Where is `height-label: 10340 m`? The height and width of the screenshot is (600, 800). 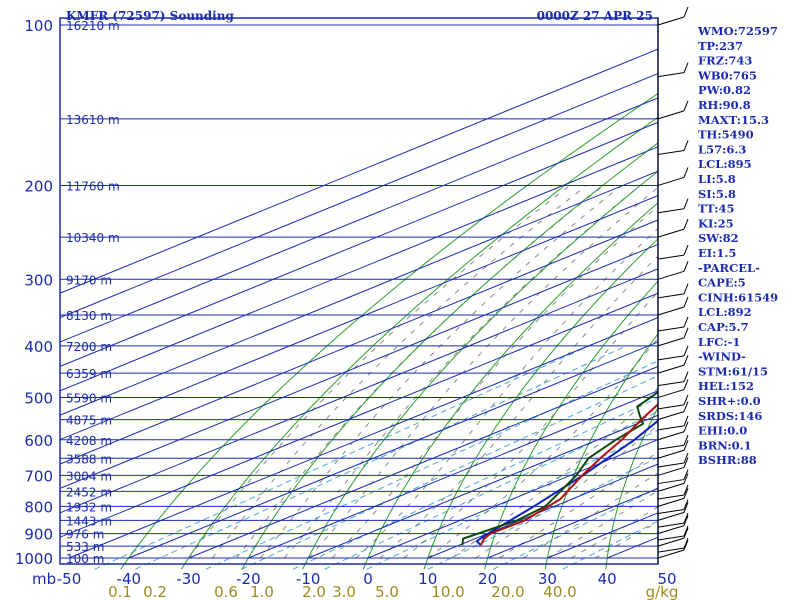 height-label: 10340 m is located at coordinates (93, 238).